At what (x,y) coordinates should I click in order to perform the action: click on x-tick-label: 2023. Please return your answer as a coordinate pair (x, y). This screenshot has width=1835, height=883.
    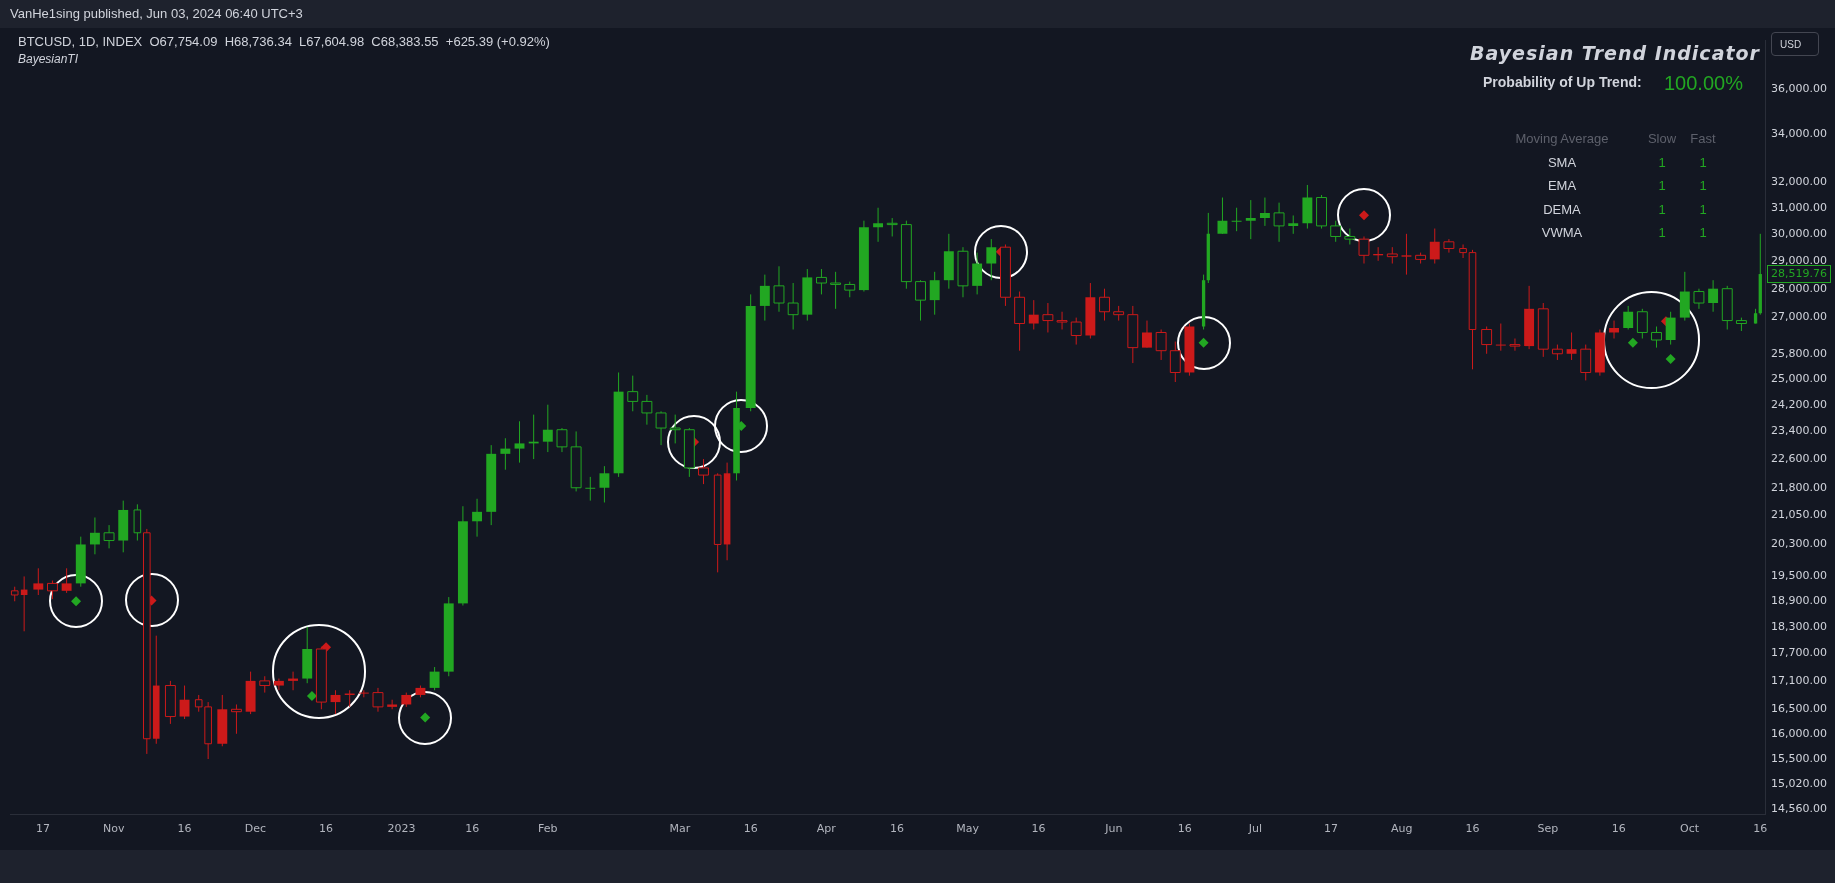
    Looking at the image, I should click on (401, 829).